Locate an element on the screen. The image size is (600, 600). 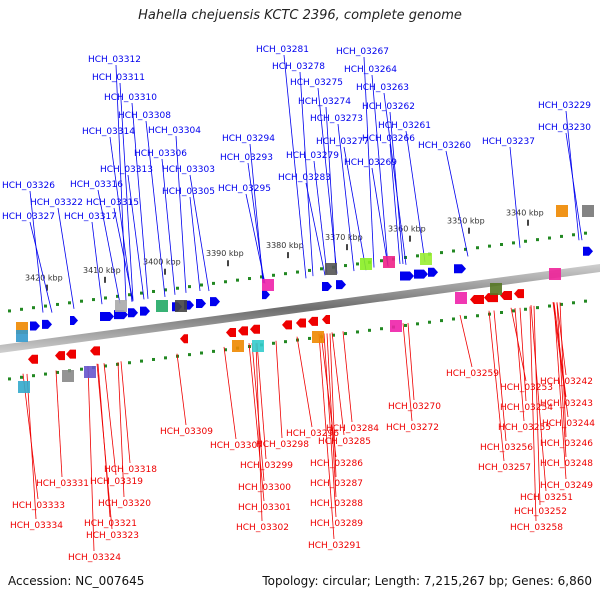
reverse-gene-label: HCH_03287 is located at coordinates (336, 484).